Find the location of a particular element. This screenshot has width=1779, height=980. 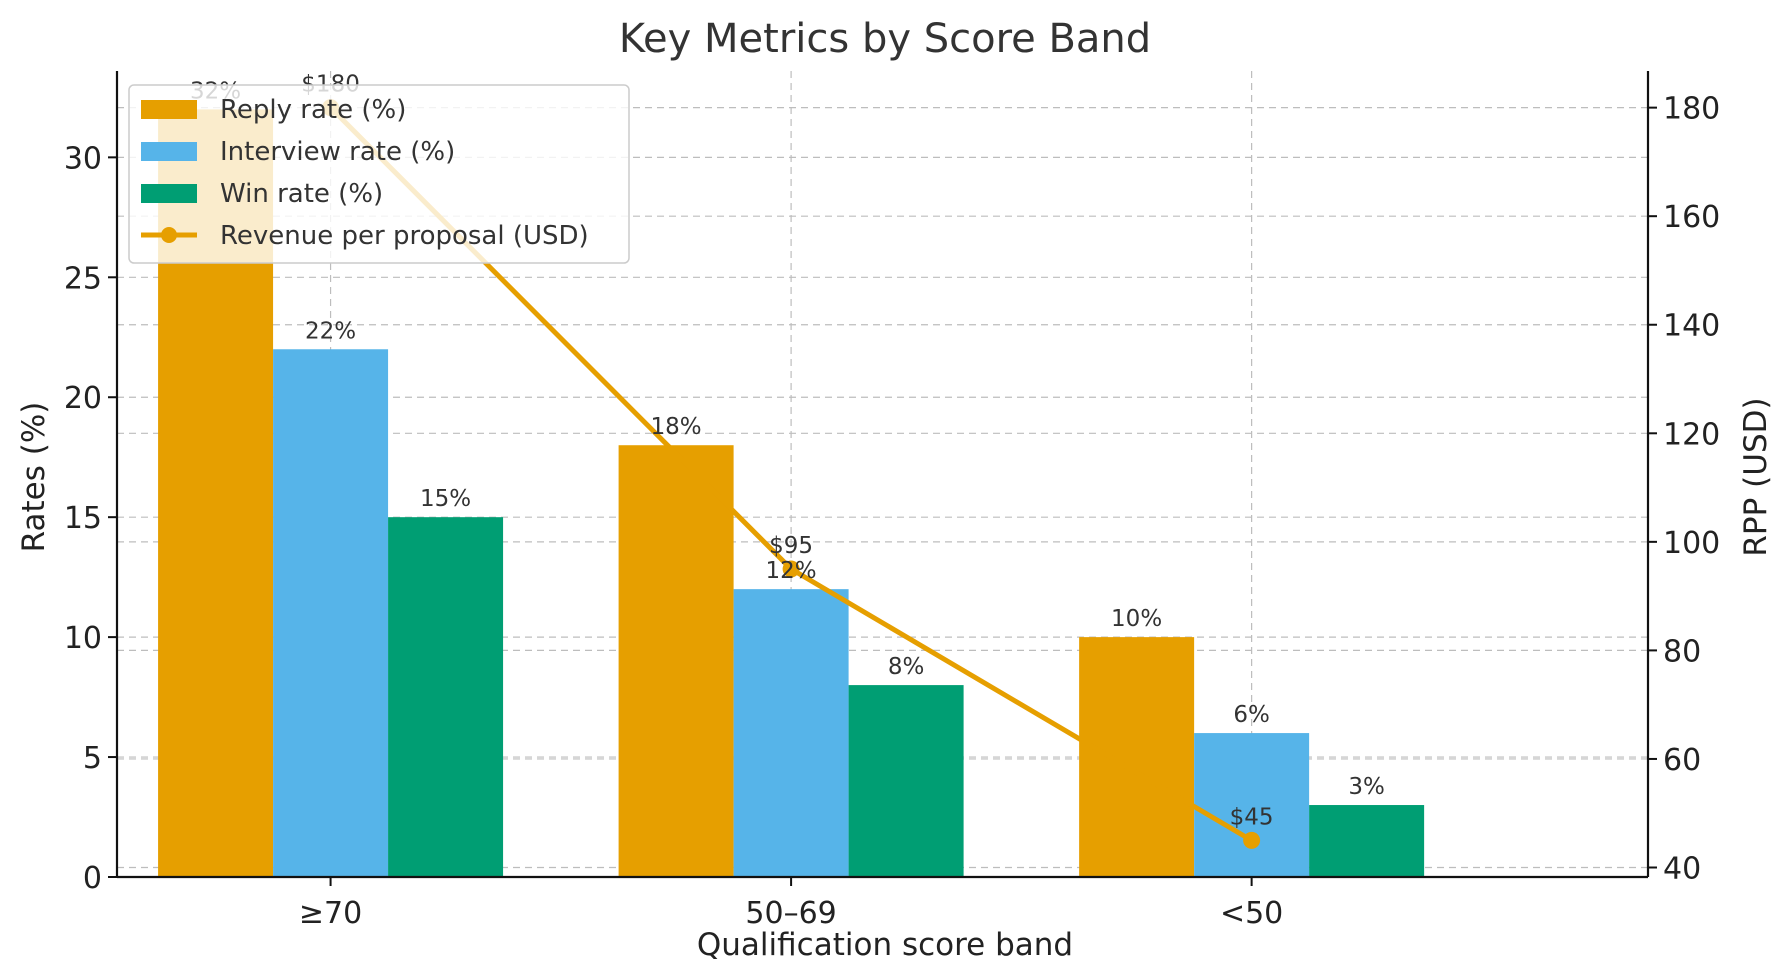

x-tick-label: 50–69 is located at coordinates (790, 913).